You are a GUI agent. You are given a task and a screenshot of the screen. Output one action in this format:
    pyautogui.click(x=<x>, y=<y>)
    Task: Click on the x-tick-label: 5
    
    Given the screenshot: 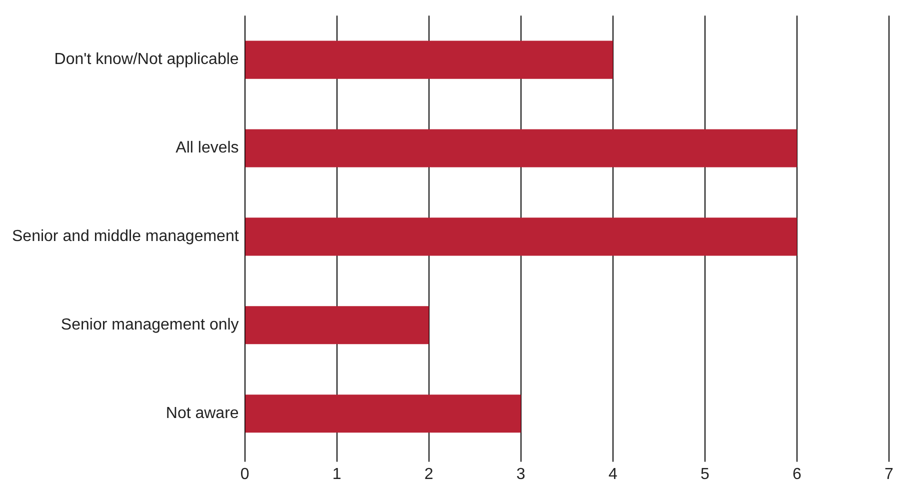 What is the action you would take?
    pyautogui.click(x=705, y=474)
    